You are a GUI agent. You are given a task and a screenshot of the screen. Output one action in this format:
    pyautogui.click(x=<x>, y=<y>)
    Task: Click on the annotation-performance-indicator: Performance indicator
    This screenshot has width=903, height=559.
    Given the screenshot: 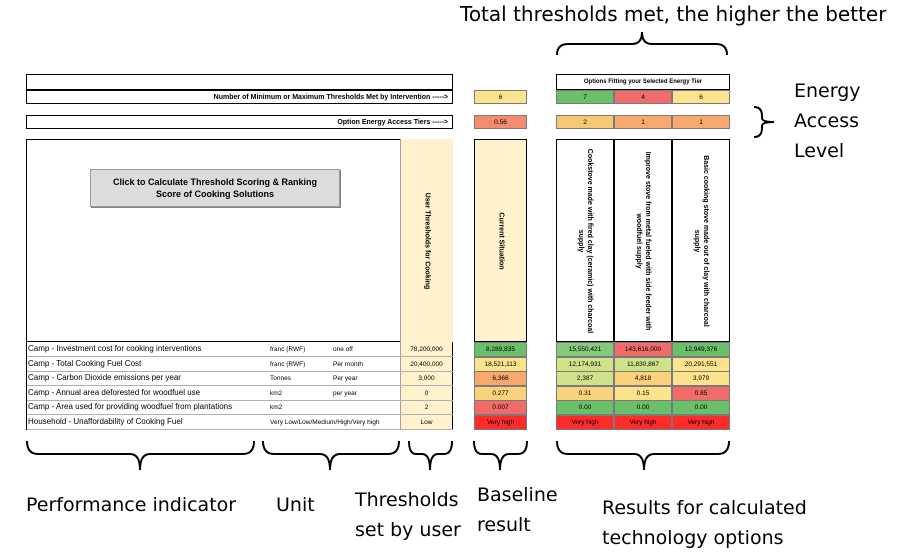 What is the action you would take?
    pyautogui.click(x=131, y=505)
    